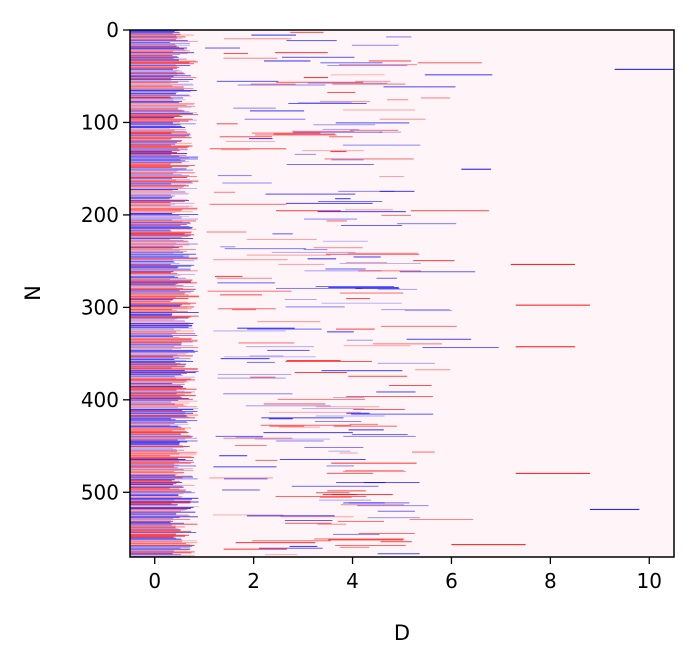 The image size is (693, 665). What do you see at coordinates (550, 581) in the screenshot?
I see `x-tick-label: 8` at bounding box center [550, 581].